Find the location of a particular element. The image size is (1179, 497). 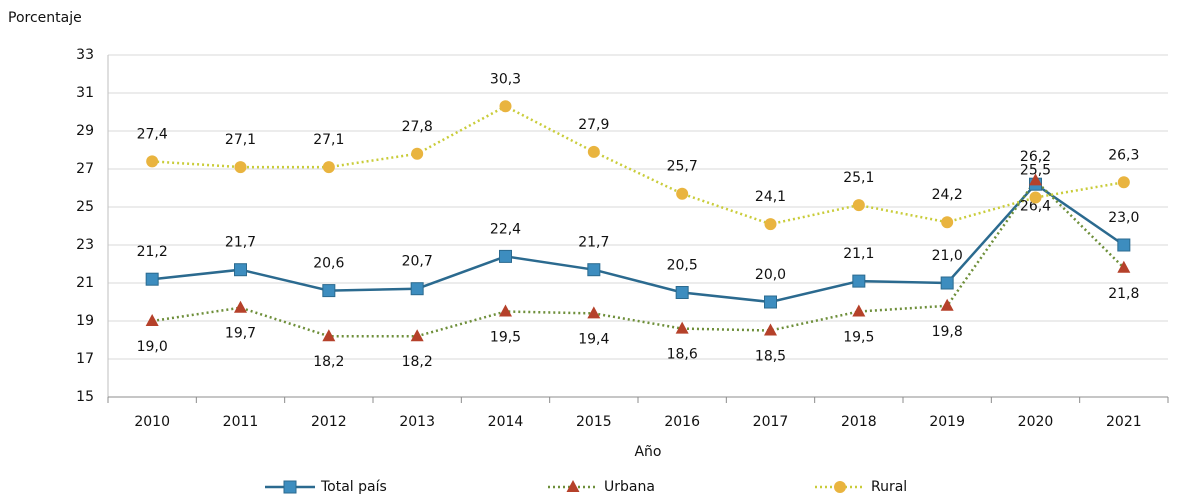

y-tick-label: 29 is located at coordinates (85, 131).